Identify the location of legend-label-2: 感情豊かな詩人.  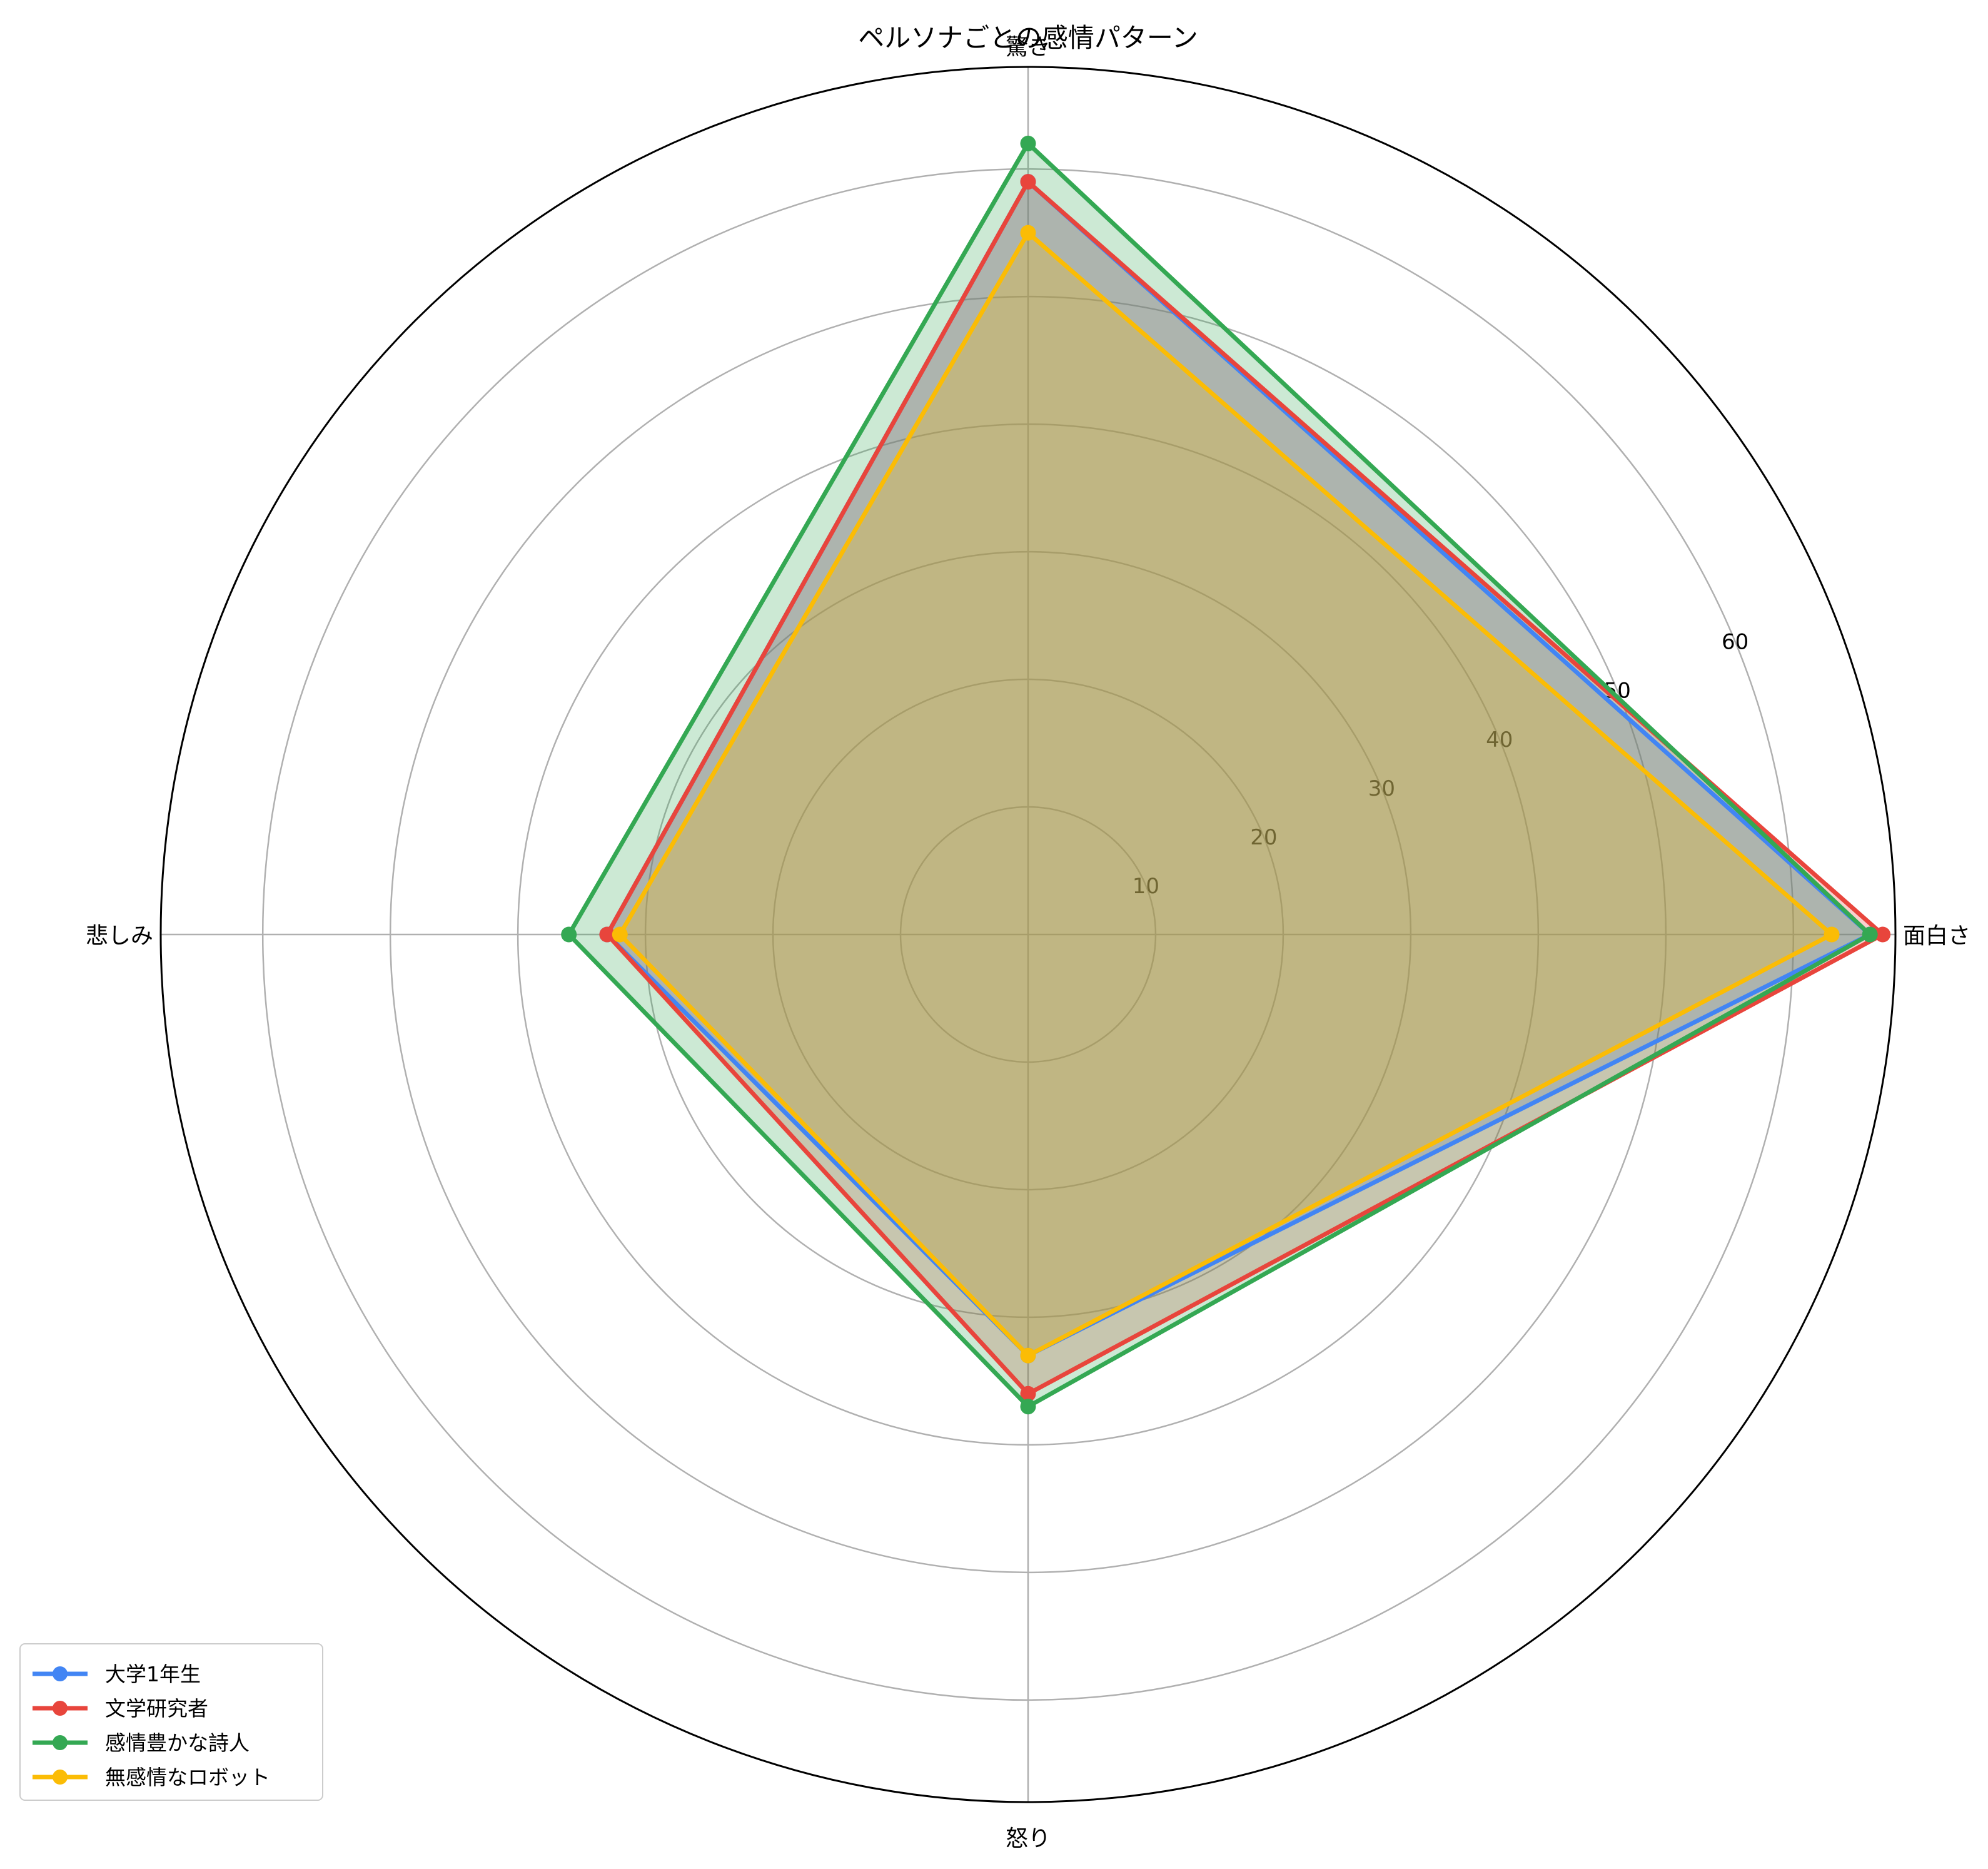
(177, 1743).